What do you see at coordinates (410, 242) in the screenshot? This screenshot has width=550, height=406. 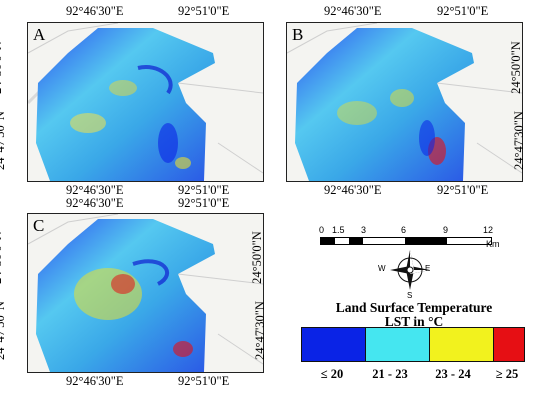 I see `north-label: N` at bounding box center [410, 242].